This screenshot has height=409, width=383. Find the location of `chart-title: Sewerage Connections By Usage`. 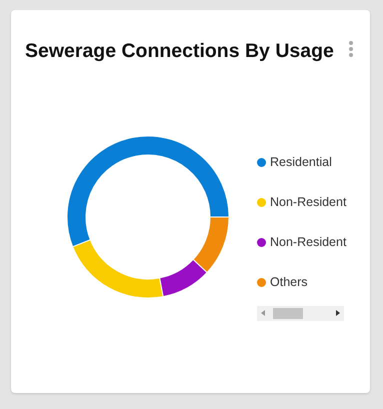

chart-title: Sewerage Connections By Usage is located at coordinates (179, 51).